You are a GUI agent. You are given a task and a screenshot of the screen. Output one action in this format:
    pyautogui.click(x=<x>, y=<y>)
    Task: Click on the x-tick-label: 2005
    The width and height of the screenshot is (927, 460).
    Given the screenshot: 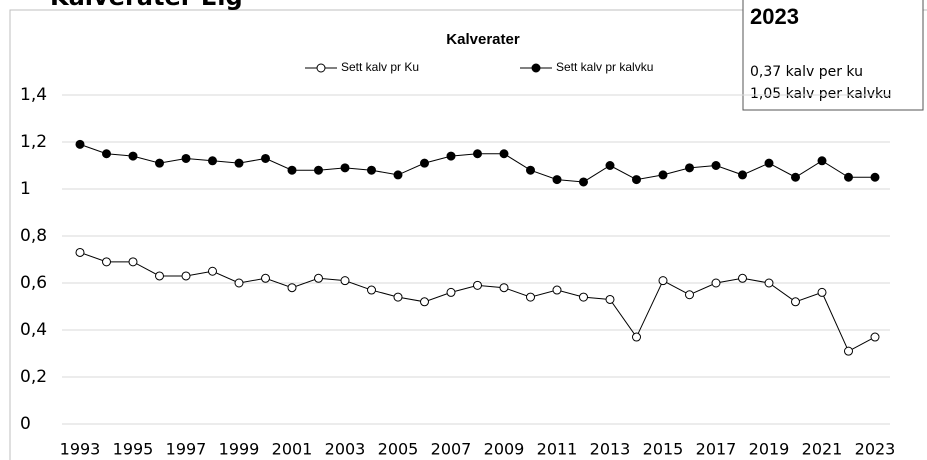 What is the action you would take?
    pyautogui.click(x=398, y=449)
    